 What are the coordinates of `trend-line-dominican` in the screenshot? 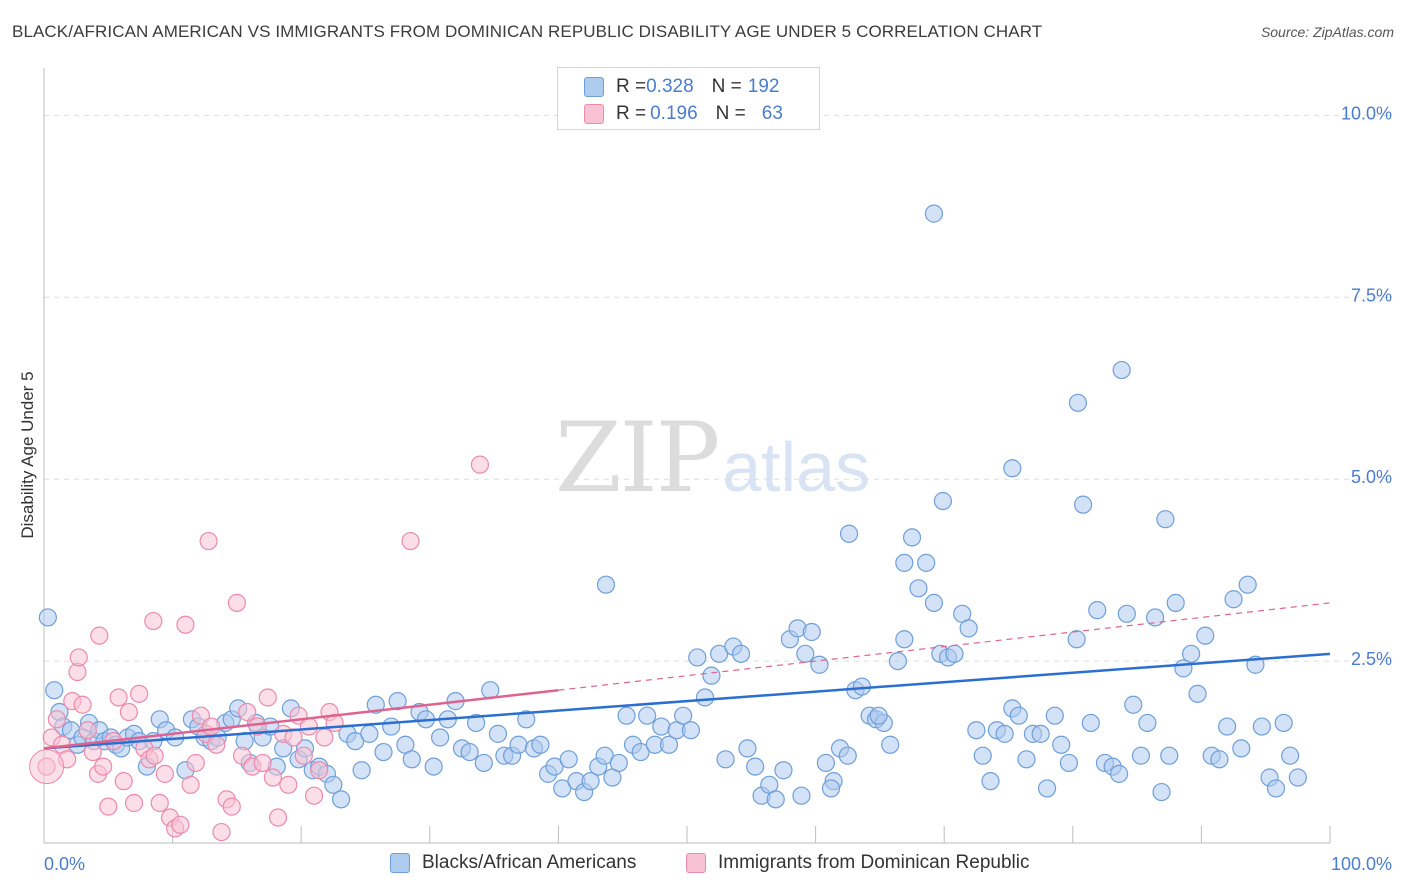 It's located at (301, 719).